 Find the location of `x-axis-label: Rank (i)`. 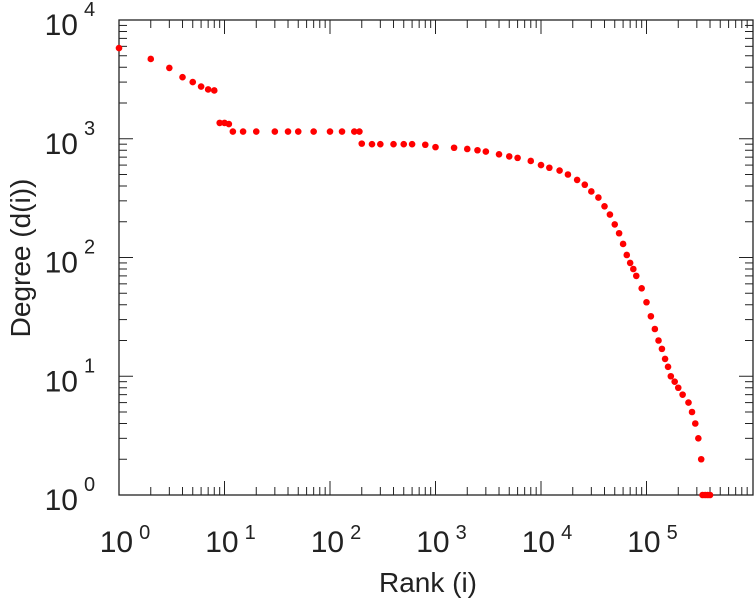

x-axis-label: Rank (i) is located at coordinates (428, 582).